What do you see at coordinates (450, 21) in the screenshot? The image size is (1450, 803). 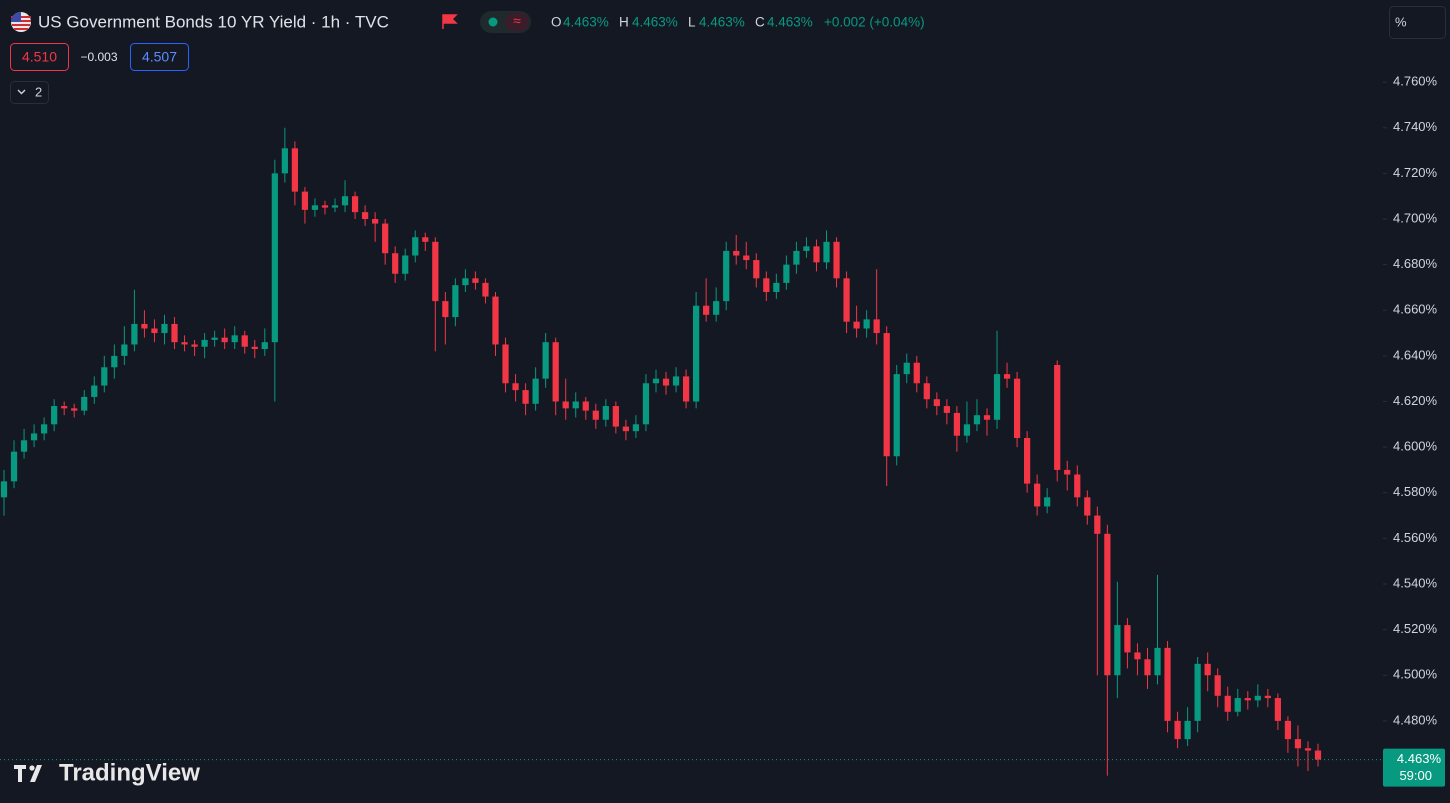 I see `flag-marker` at bounding box center [450, 21].